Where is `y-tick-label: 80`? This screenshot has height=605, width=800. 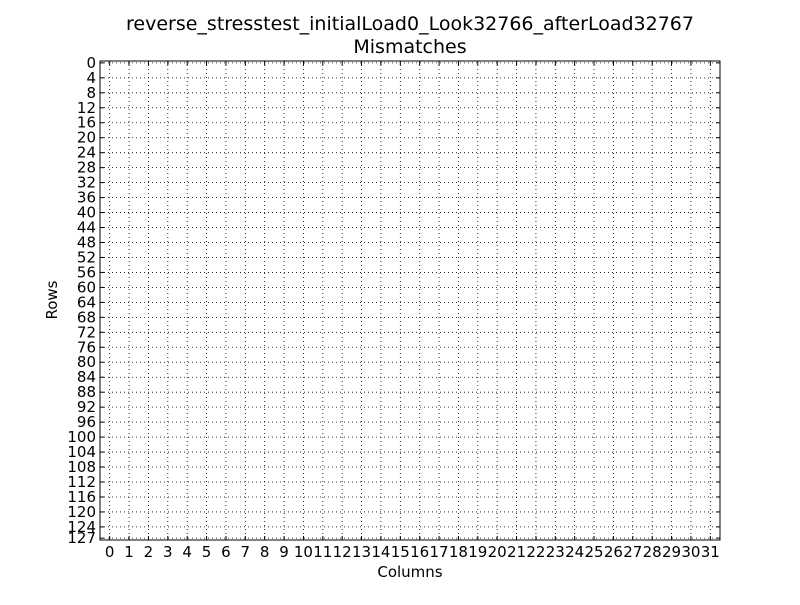
y-tick-label: 80 is located at coordinates (86, 362).